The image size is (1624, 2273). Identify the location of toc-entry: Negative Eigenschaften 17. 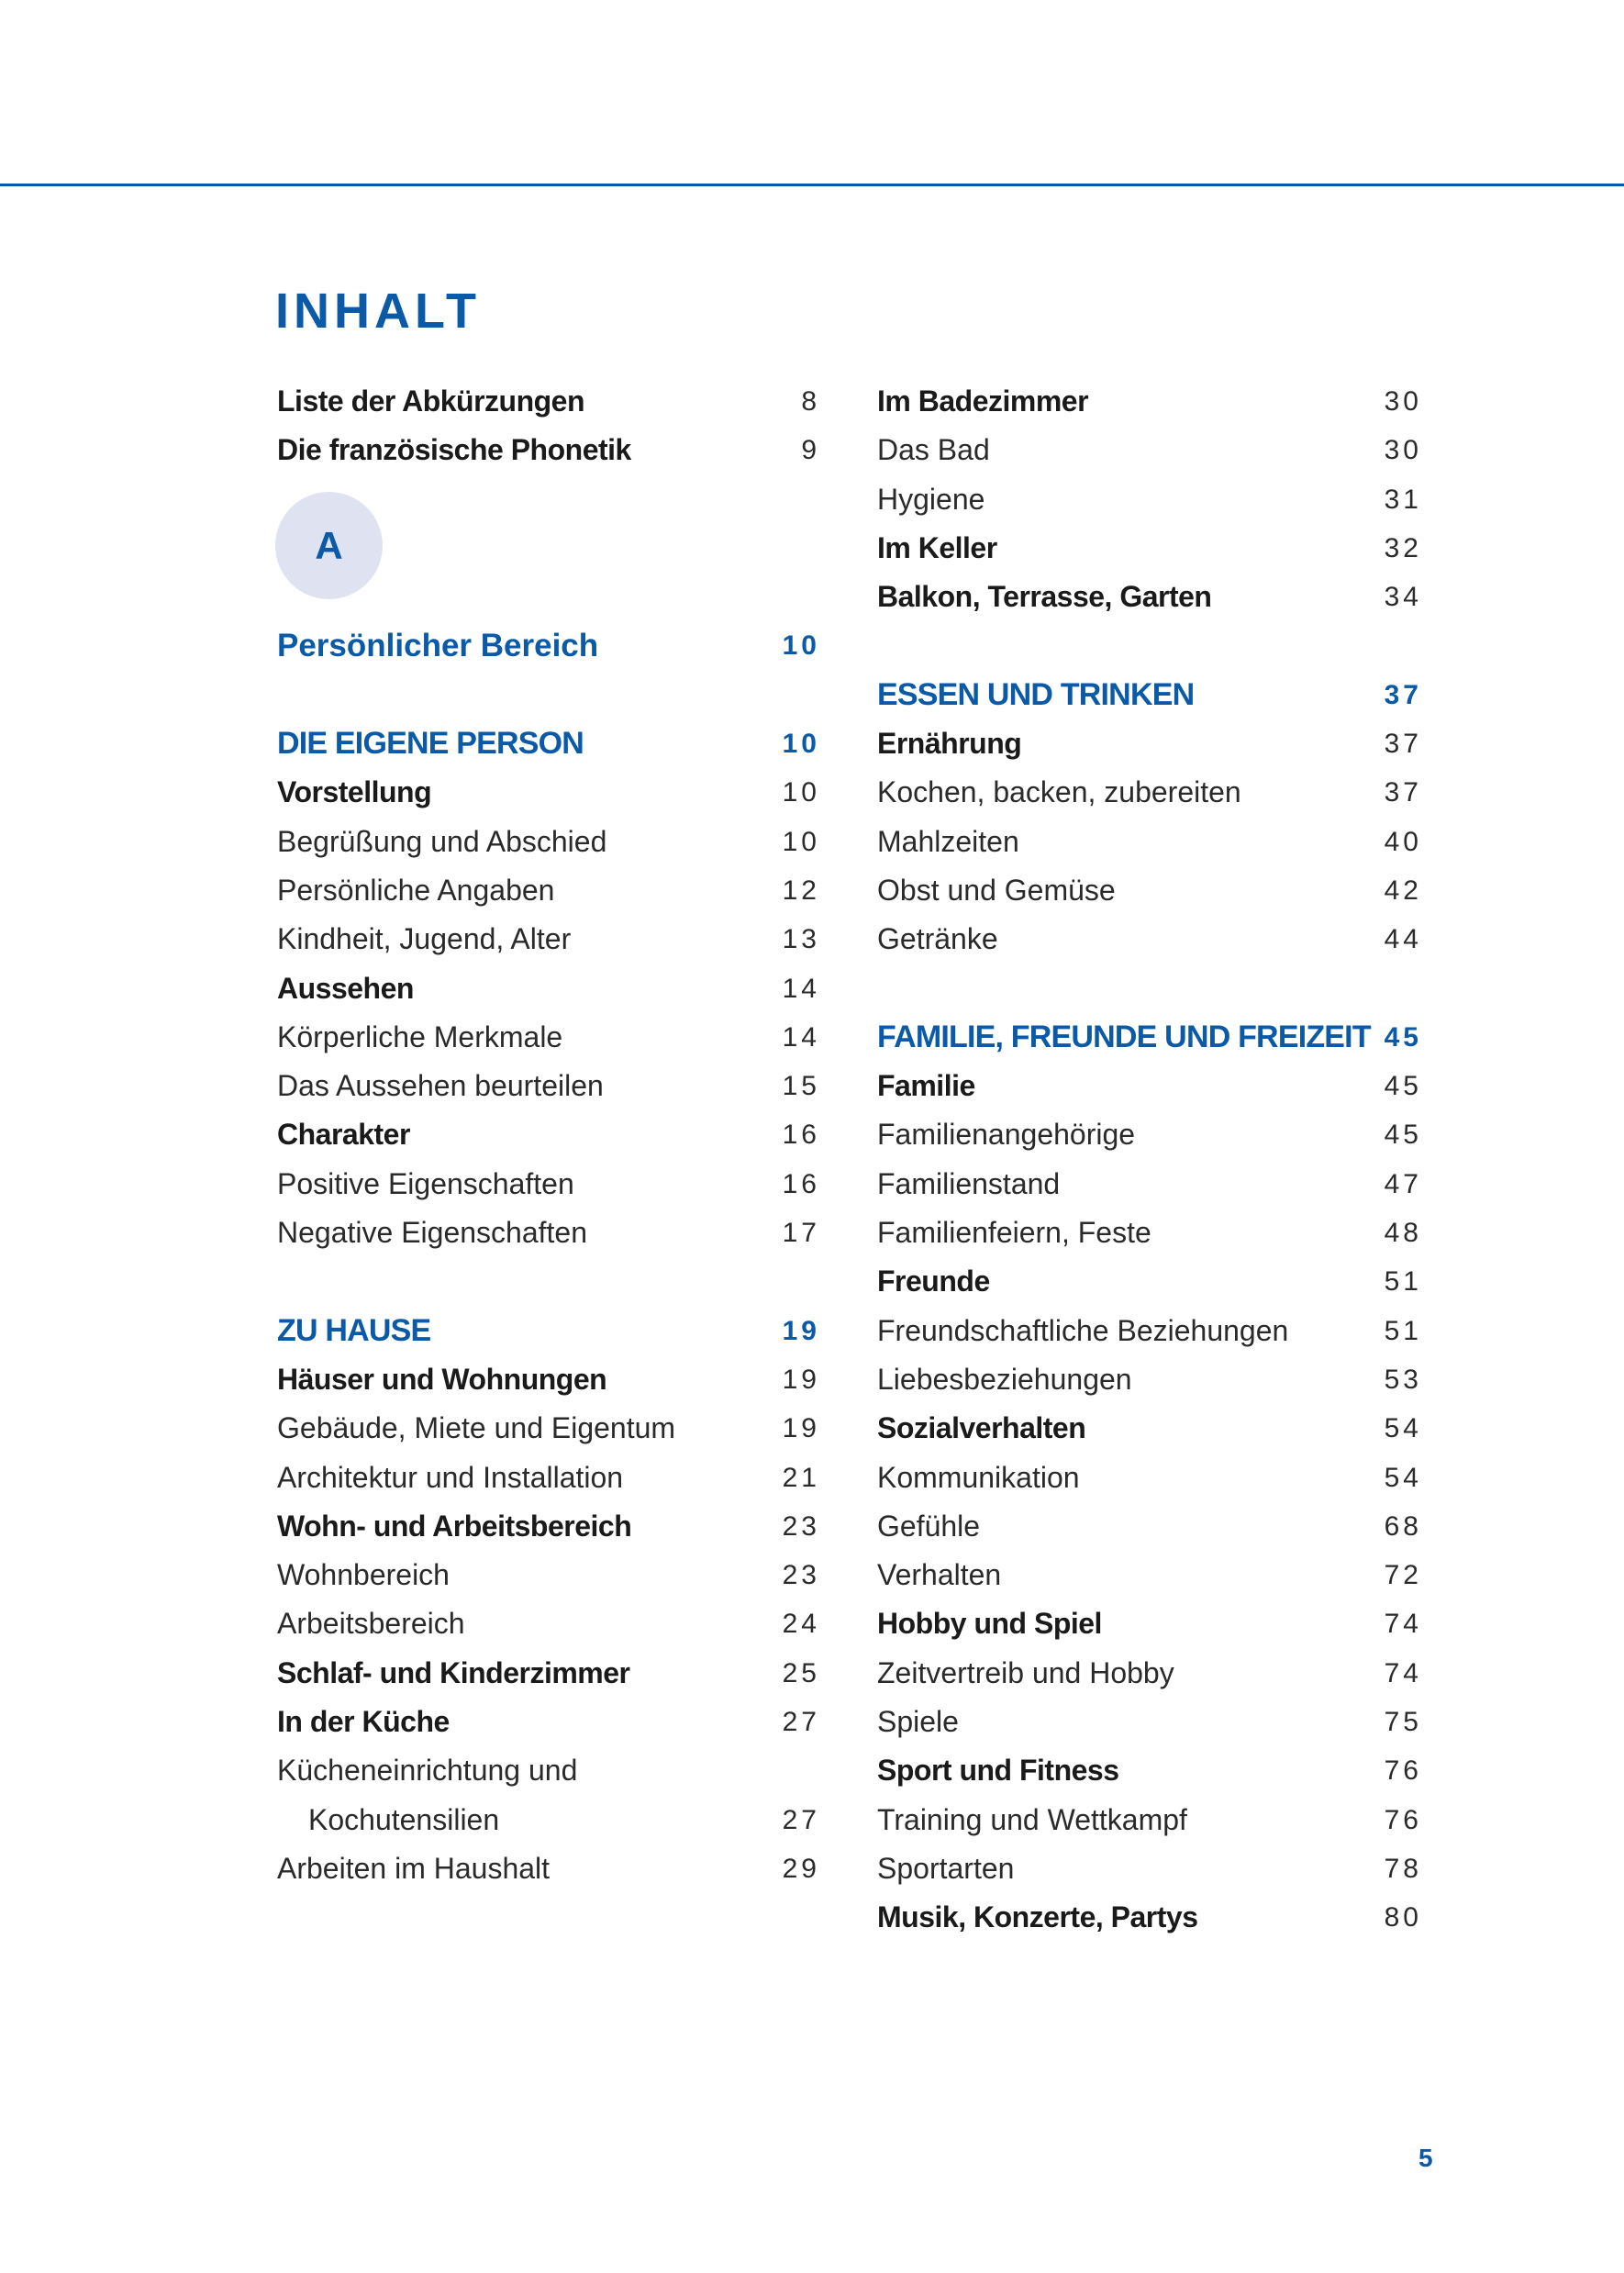
(547, 1233).